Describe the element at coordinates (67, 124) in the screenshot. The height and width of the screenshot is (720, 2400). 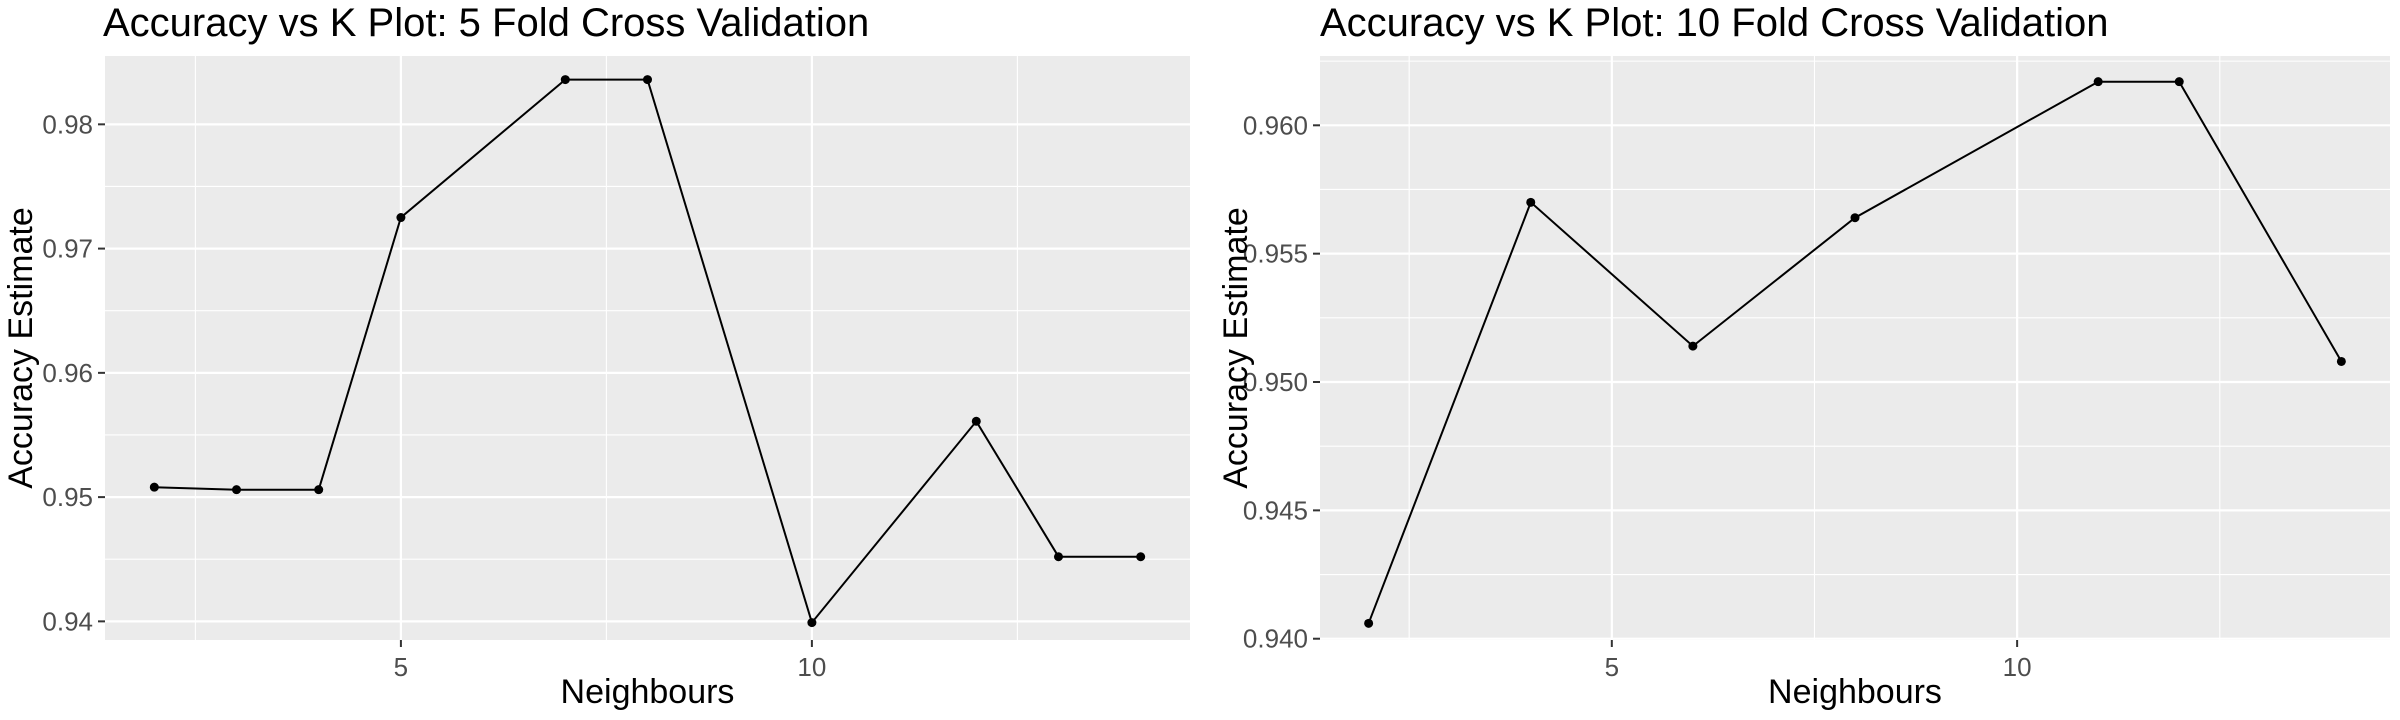
I see `y-tick-label: 0.98` at that location.